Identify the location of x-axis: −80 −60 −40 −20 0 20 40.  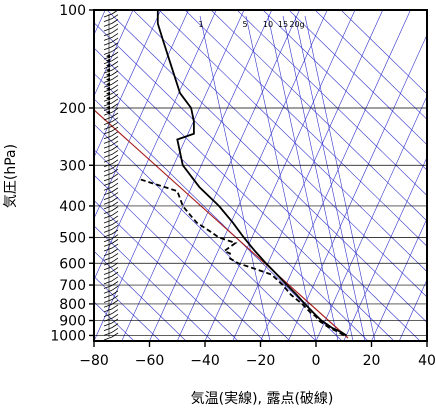
(257, 355).